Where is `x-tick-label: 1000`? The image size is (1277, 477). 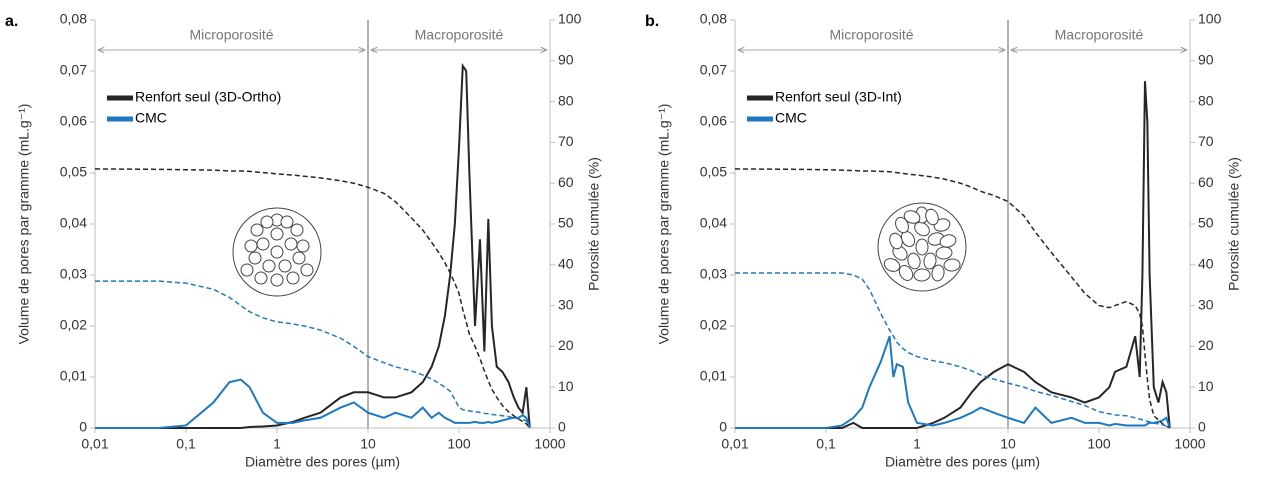
x-tick-label: 1000 is located at coordinates (1189, 444).